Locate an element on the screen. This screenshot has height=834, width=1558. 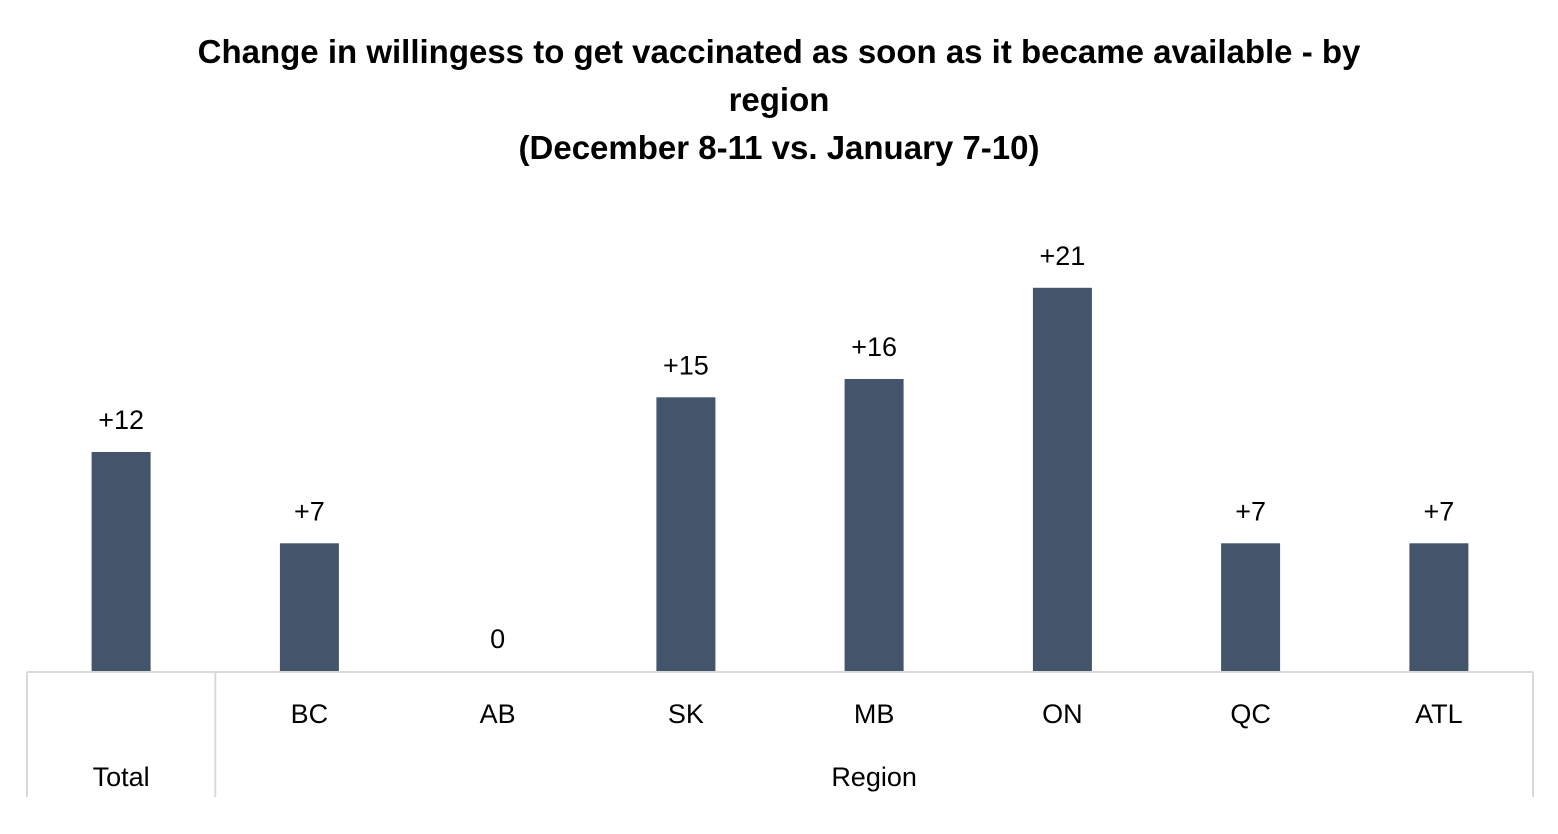
tick-label-mb: MB is located at coordinates (874, 714).